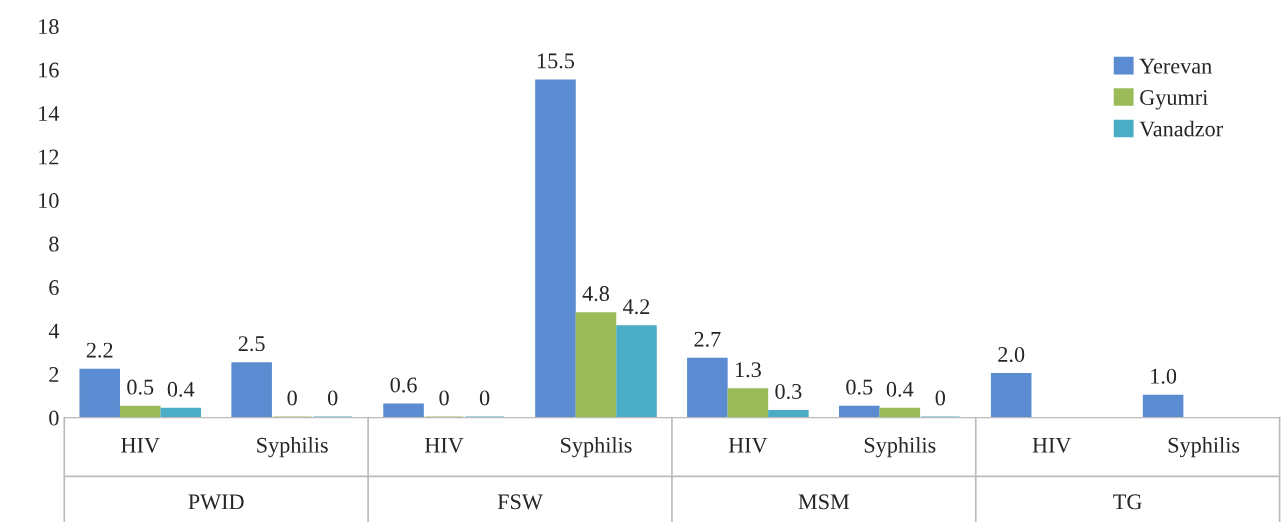 Image resolution: width=1286 pixels, height=522 pixels. I want to click on data-label: 2.7, so click(707, 339).